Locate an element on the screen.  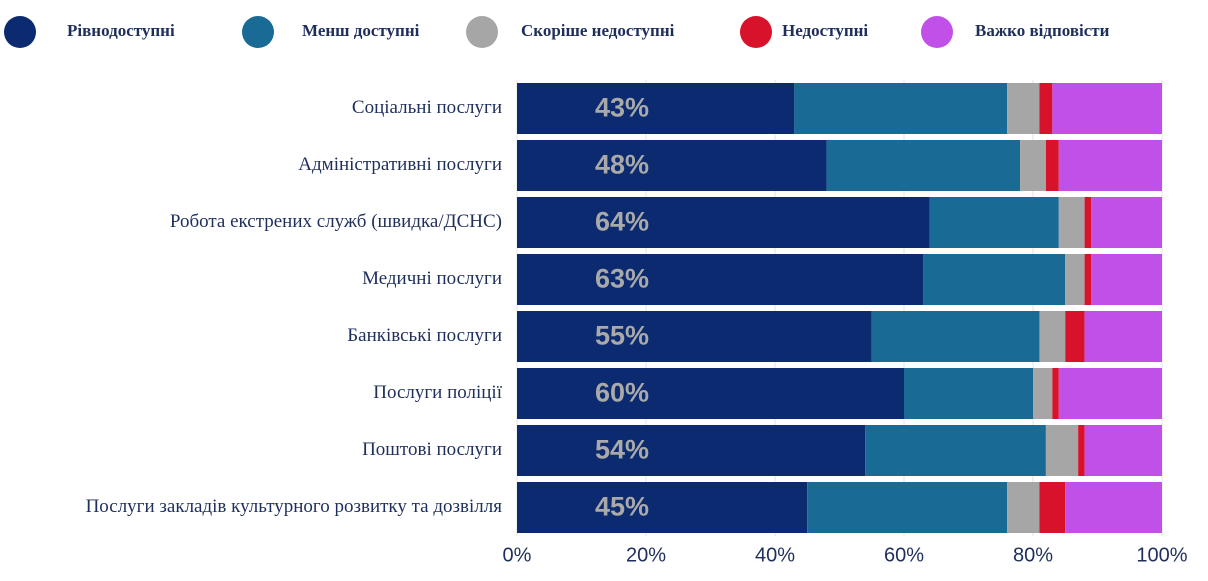
category-label: Робота екстрених служб (швидка/ДСНС) is located at coordinates (336, 221).